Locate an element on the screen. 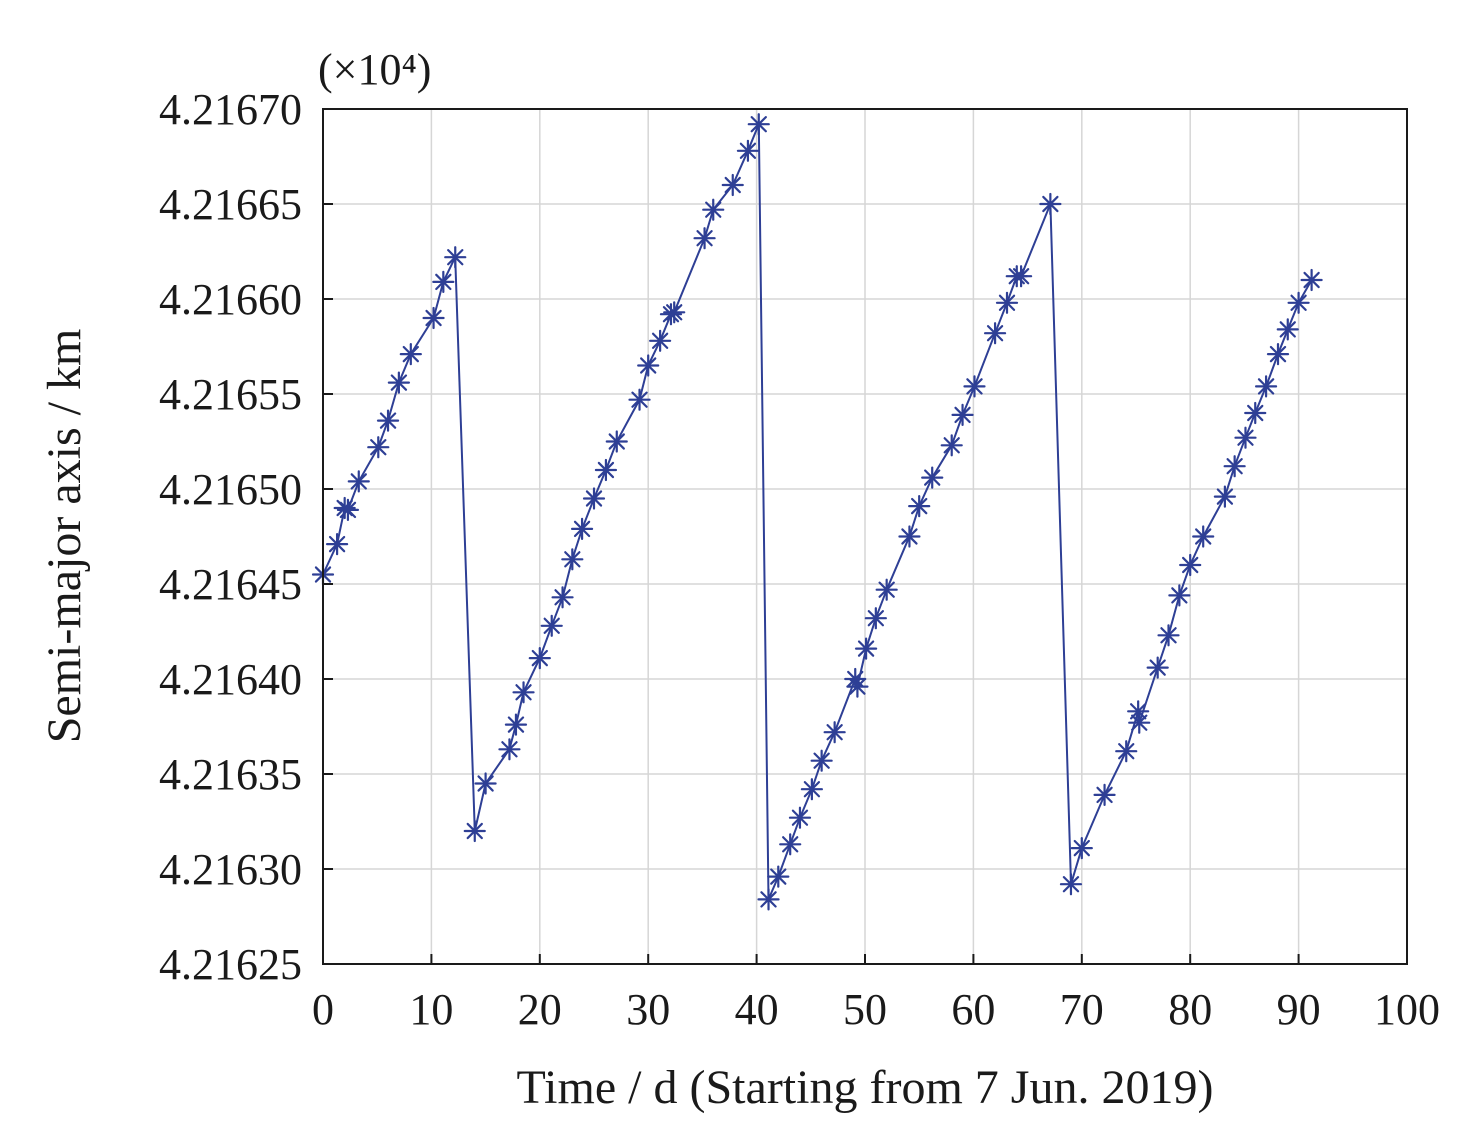 The image size is (1476, 1121). x-tick-label: 50 is located at coordinates (865, 1009).